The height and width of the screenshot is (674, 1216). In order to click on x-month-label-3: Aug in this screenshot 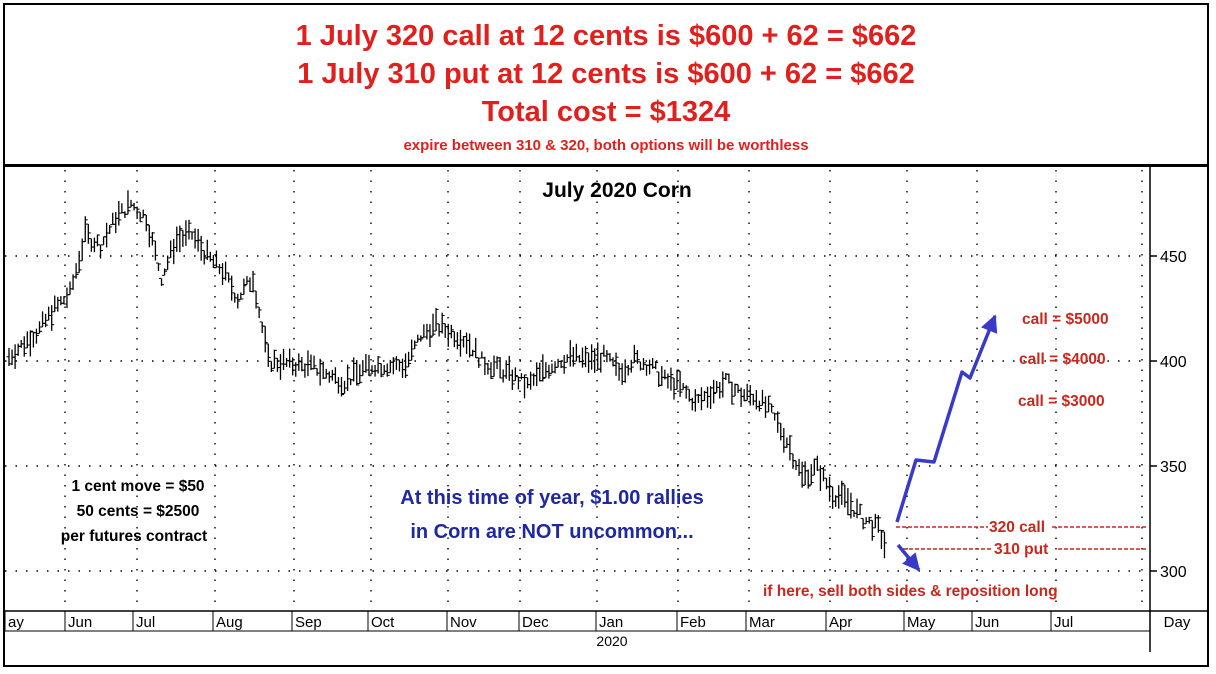, I will do `click(229, 622)`.